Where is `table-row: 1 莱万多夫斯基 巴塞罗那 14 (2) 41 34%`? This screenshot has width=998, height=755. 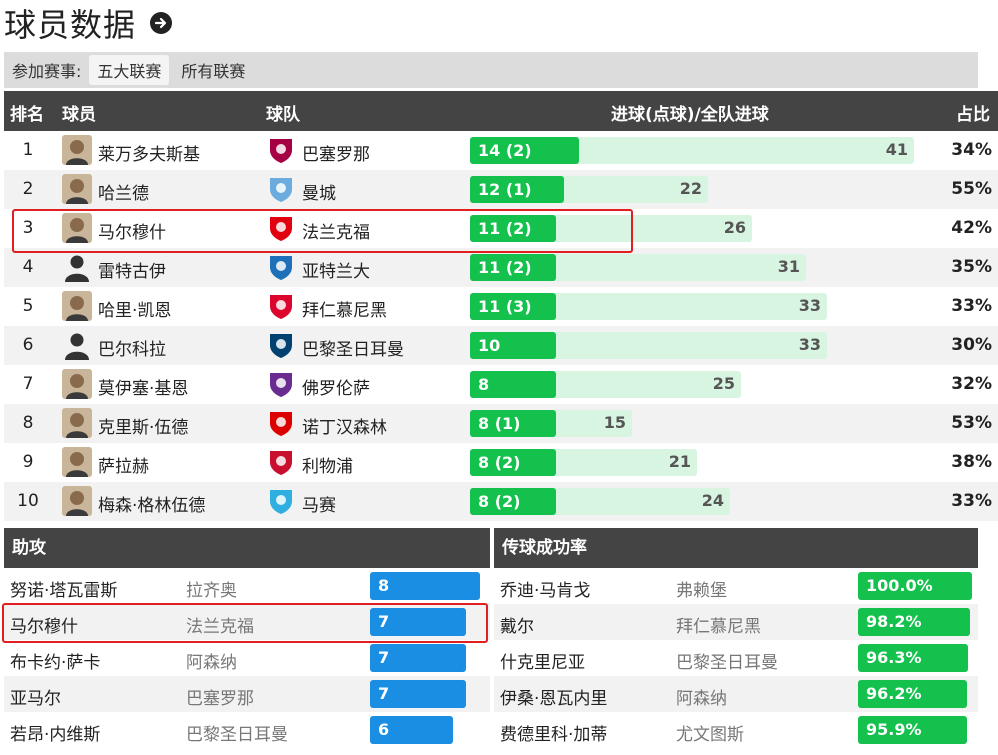 table-row: 1 莱万多夫斯基 巴塞罗那 14 (2) 41 34% is located at coordinates (501, 150).